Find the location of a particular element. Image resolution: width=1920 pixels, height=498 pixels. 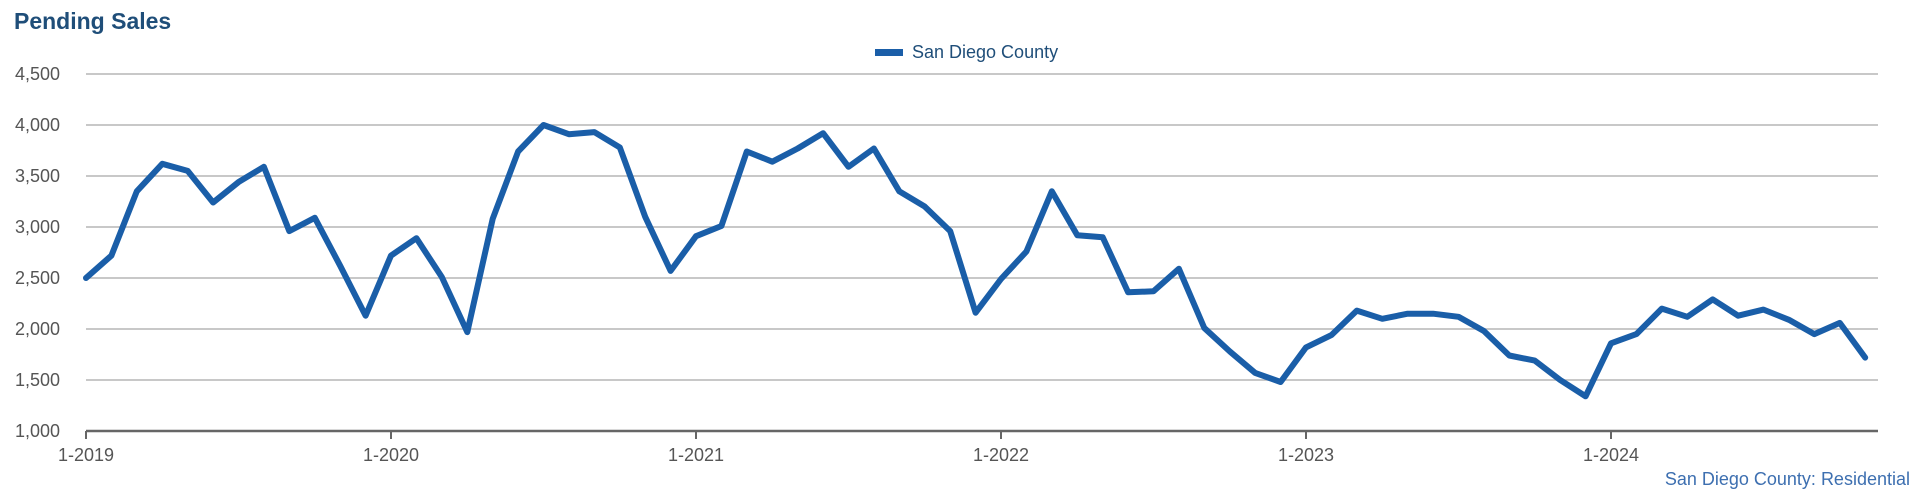

legend-label: San Diego County is located at coordinates (985, 52).